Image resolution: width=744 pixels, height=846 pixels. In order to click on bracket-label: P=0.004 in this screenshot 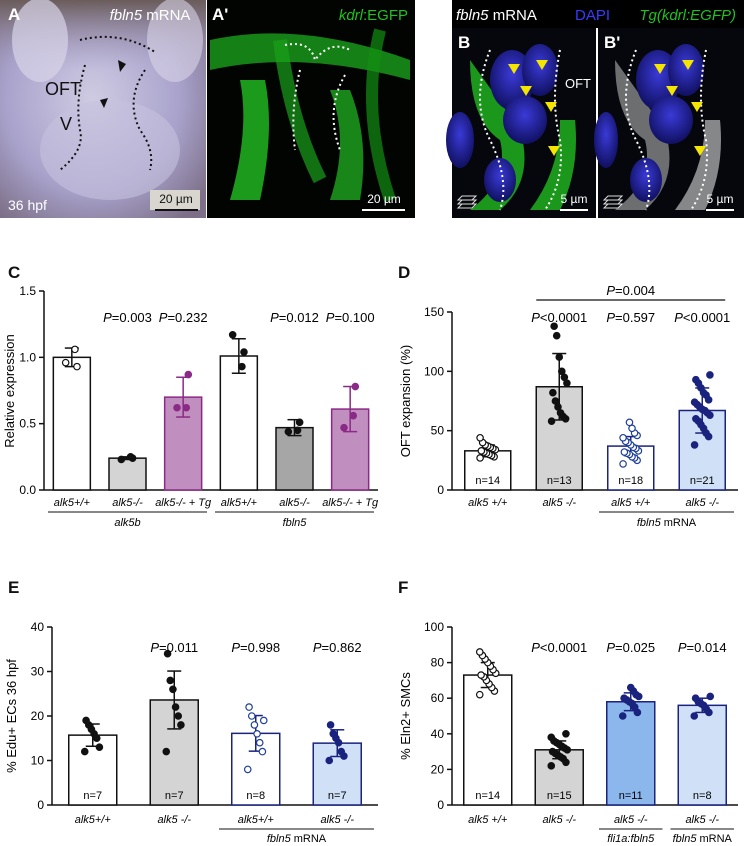, I will do `click(630, 290)`.